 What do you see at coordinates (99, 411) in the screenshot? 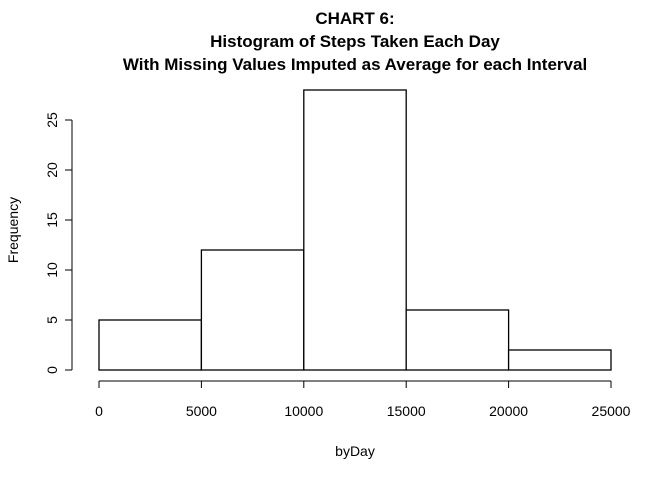
I see `x-tick-label-0: 0` at bounding box center [99, 411].